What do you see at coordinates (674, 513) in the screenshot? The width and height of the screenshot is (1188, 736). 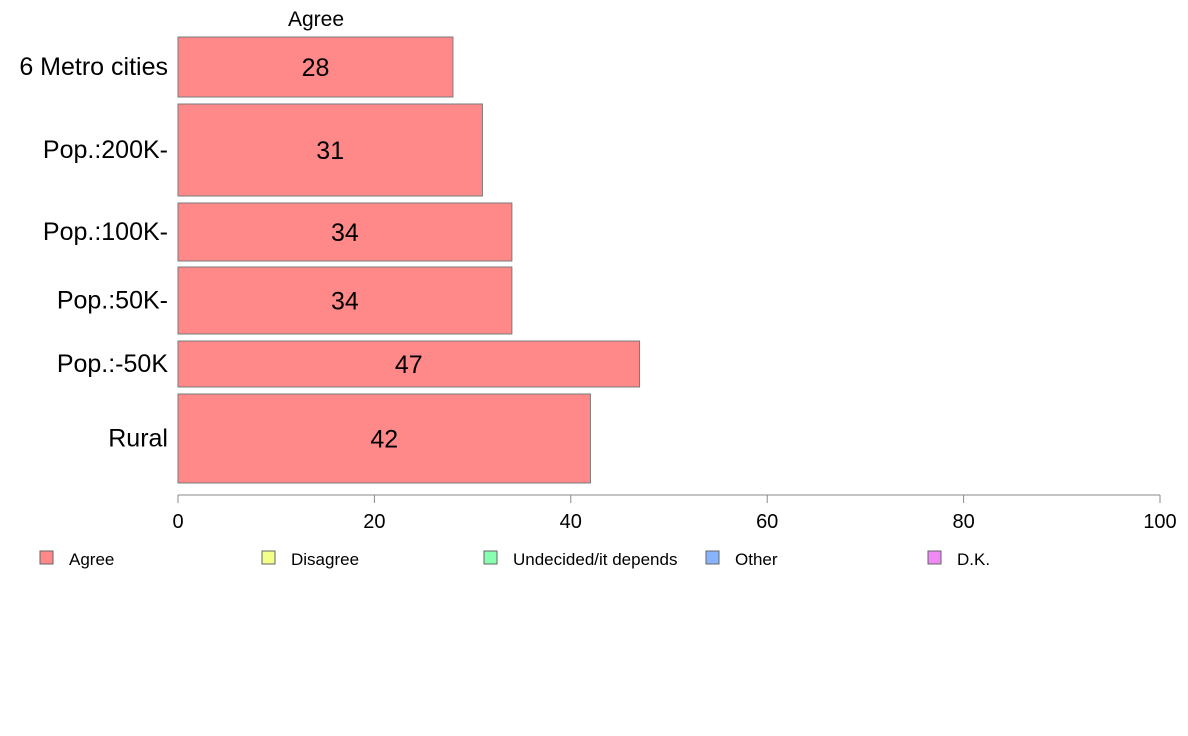 I see `x-axis: 0 20 40 60 80 100` at bounding box center [674, 513].